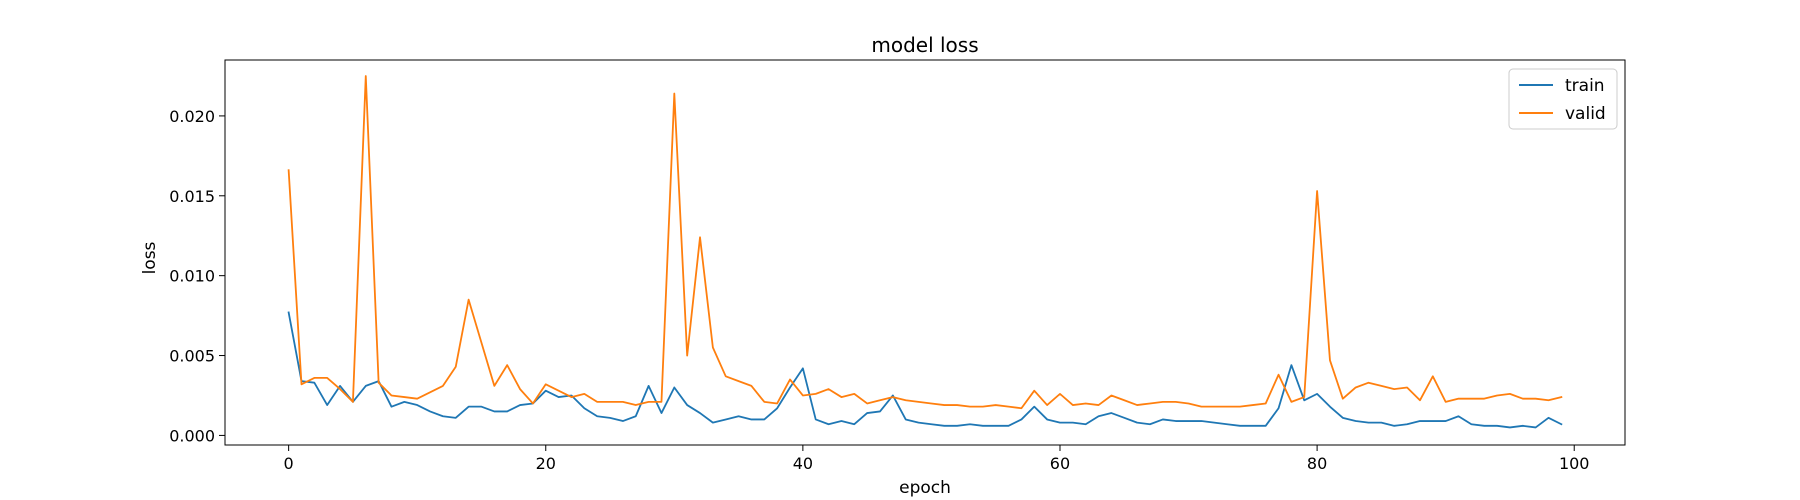 The image size is (1800, 500). What do you see at coordinates (1563, 99) in the screenshot?
I see `legend: train valid` at bounding box center [1563, 99].